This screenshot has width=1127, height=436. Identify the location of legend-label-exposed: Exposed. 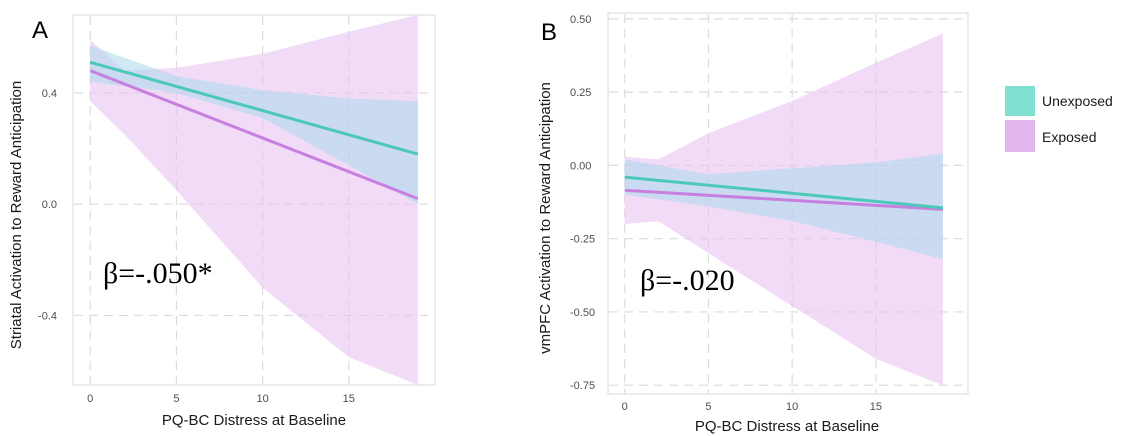
(1069, 137).